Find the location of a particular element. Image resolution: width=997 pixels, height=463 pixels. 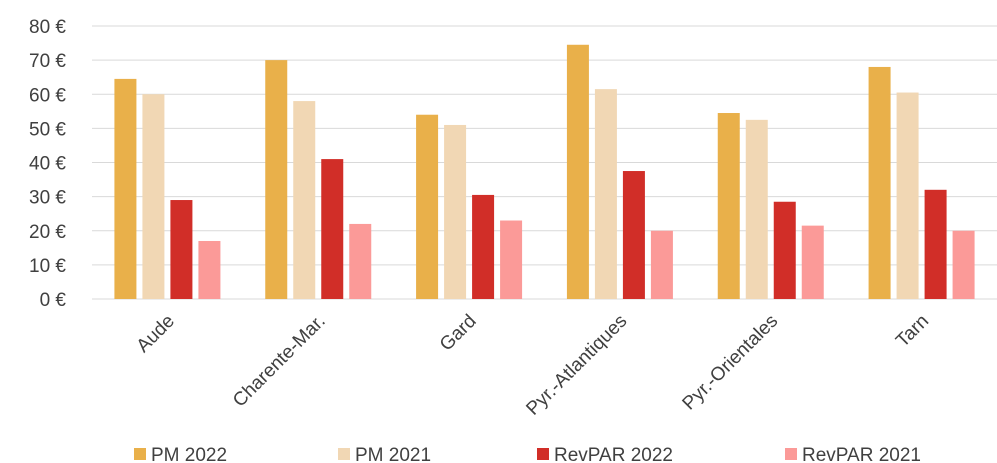

y-tick-label: 50 € is located at coordinates (47, 129).